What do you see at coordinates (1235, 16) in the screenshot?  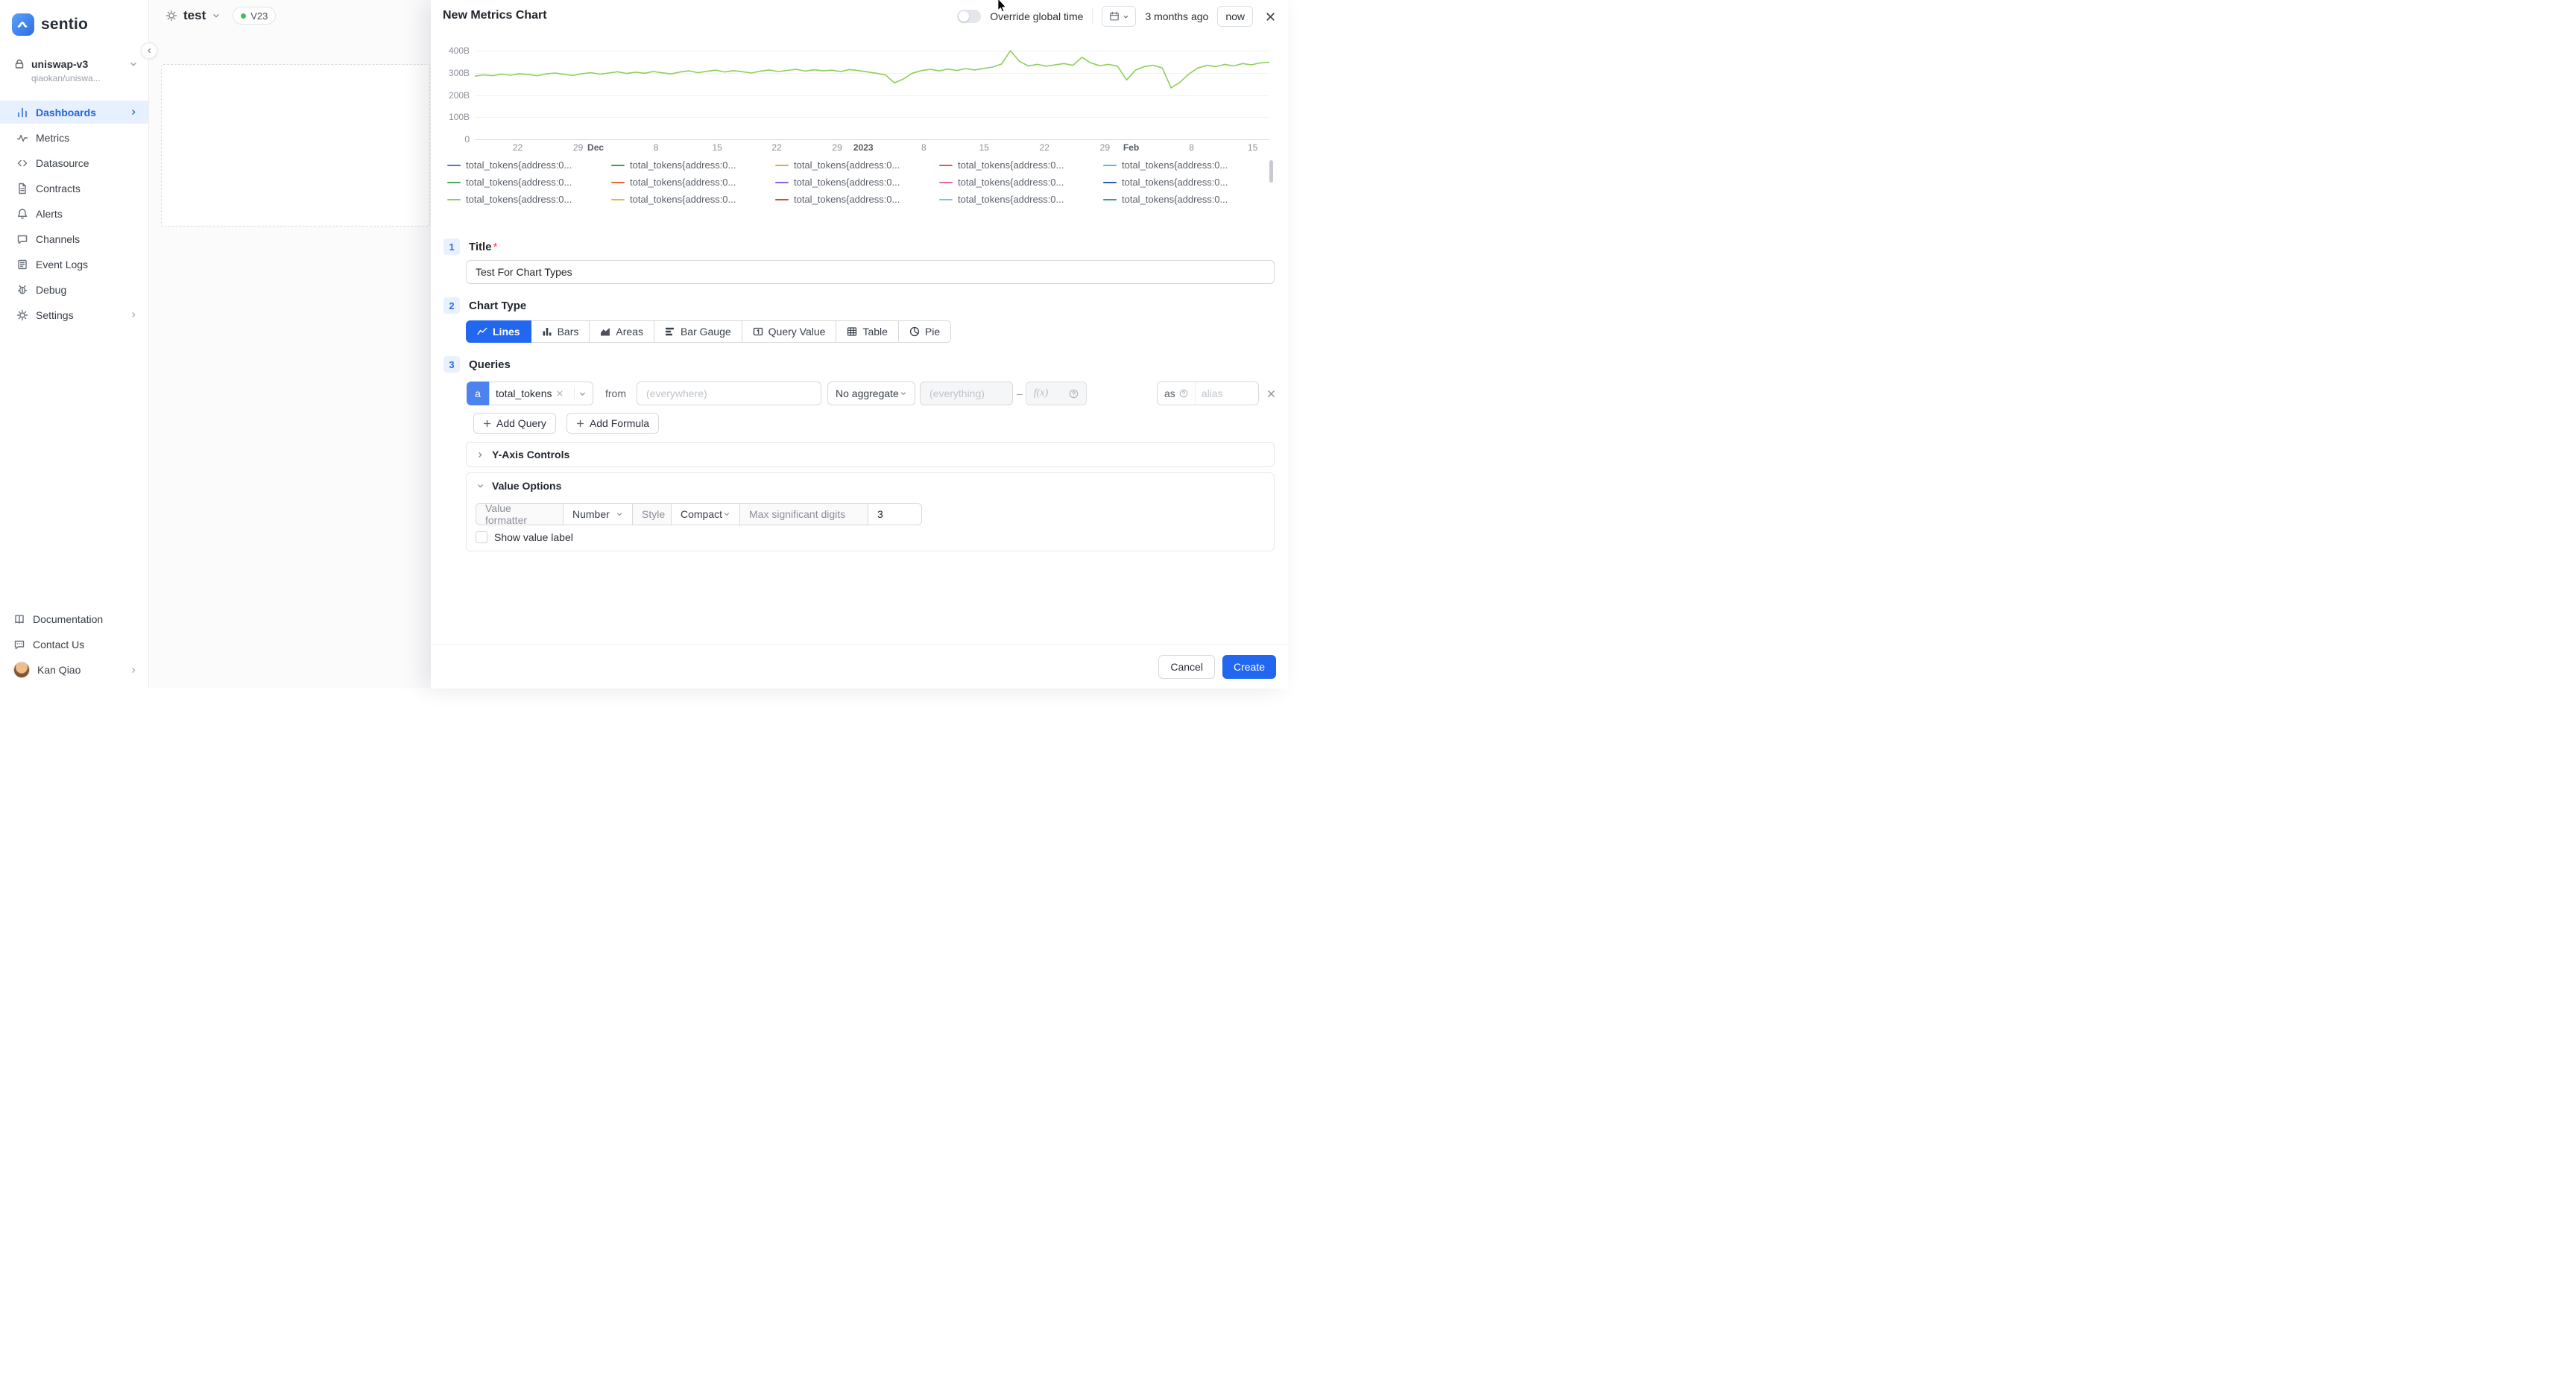 I see `time-range-end: now` at bounding box center [1235, 16].